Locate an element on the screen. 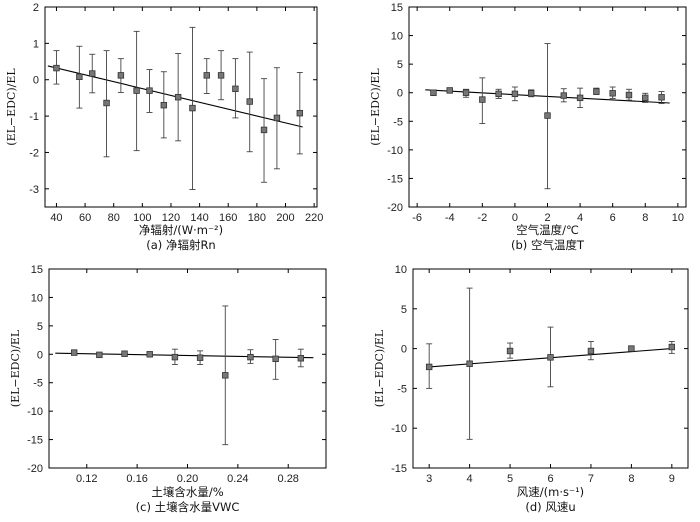 Image resolution: width=700 pixels, height=522 pixels. caption-wind-speed: (d) 风速u is located at coordinates (550, 507).